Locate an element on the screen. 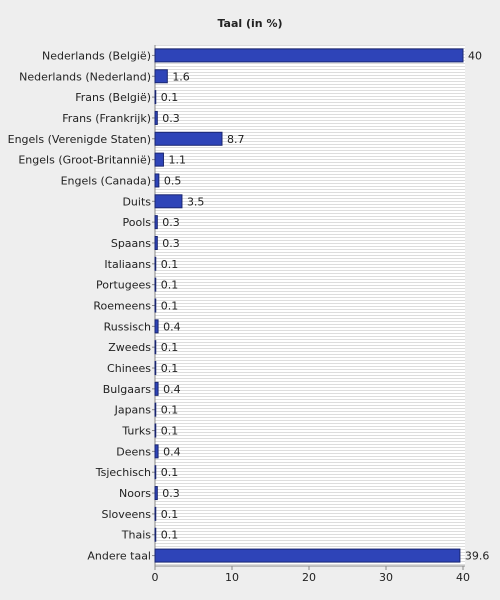 The height and width of the screenshot is (600, 500). y-tick-label: Bulgaars is located at coordinates (127, 389).